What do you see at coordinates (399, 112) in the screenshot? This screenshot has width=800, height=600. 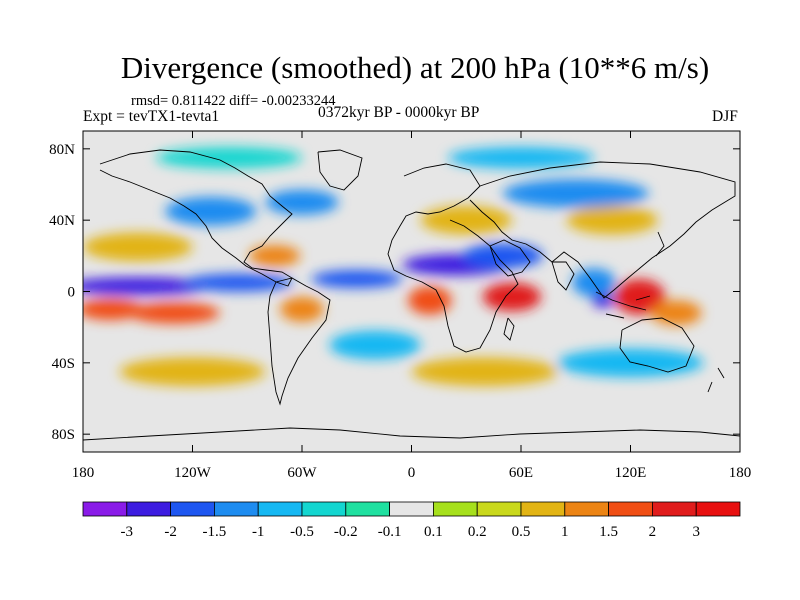 I see `period-label: 0372kyr BP - 0000kyr BP` at bounding box center [399, 112].